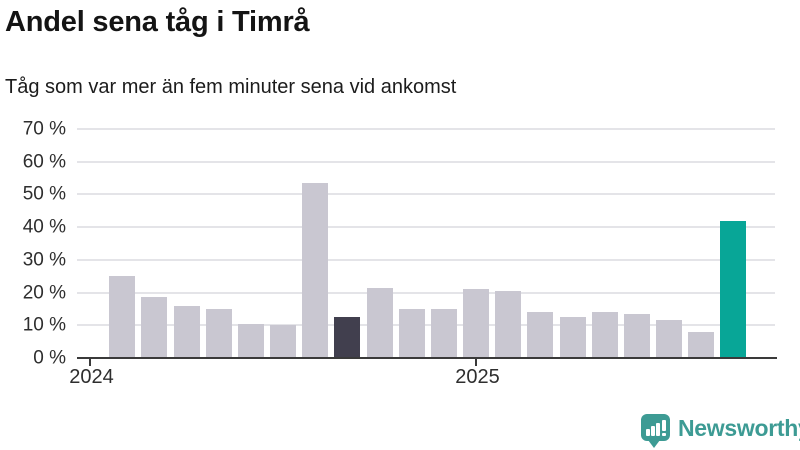 This screenshot has height=450, width=800. What do you see at coordinates (157, 22) in the screenshot?
I see `page-title: Andel sena tåg i Timrå` at bounding box center [157, 22].